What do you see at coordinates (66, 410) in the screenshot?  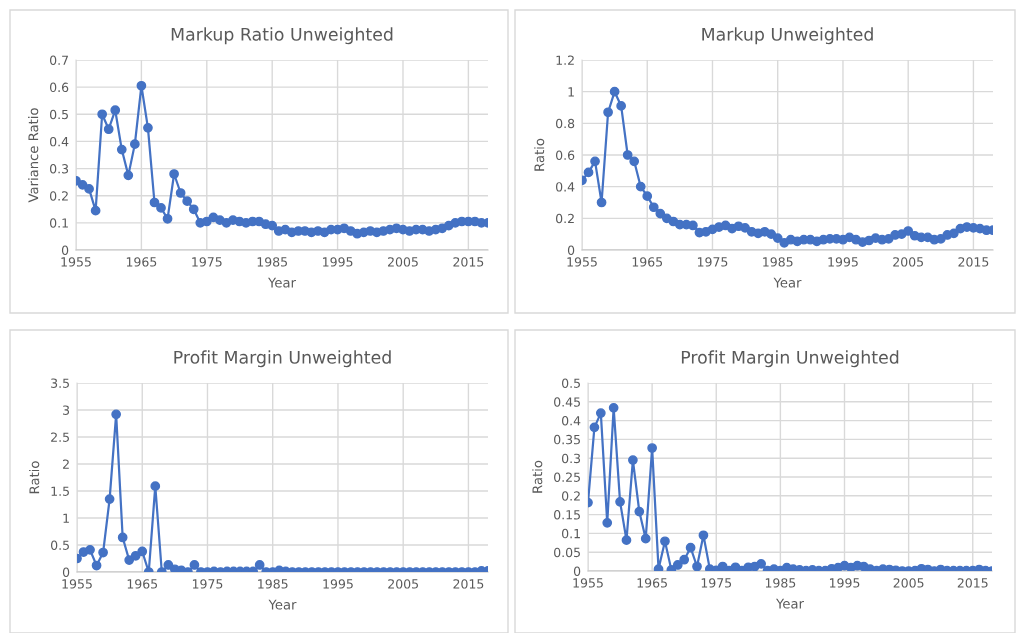 I see `y-tick-label: 3` at bounding box center [66, 410].